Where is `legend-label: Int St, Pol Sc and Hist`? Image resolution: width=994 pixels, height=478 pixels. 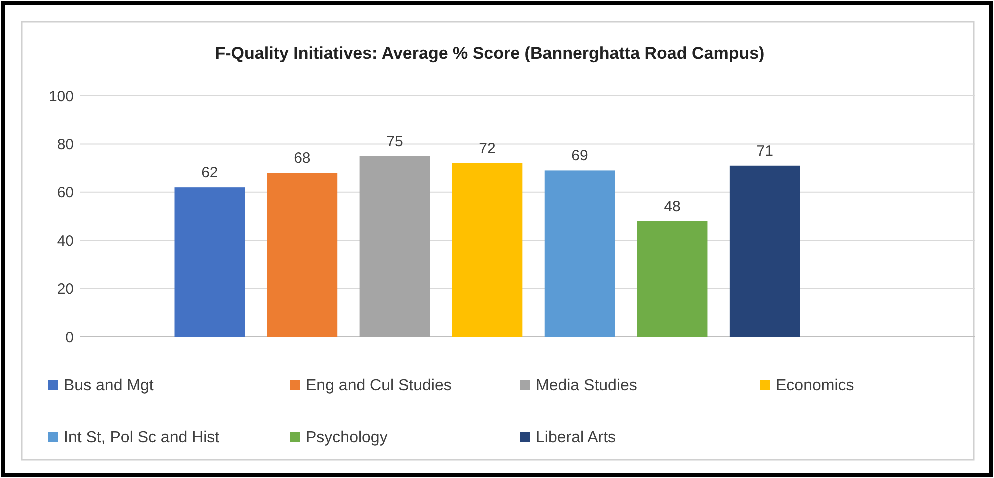 legend-label: Int St, Pol Sc and Hist is located at coordinates (142, 438).